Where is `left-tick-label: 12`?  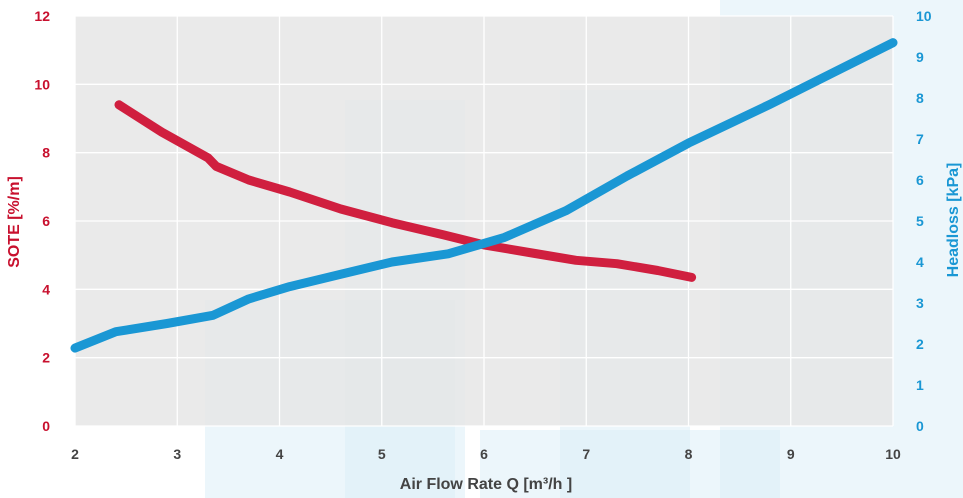 left-tick-label: 12 is located at coordinates (42, 16).